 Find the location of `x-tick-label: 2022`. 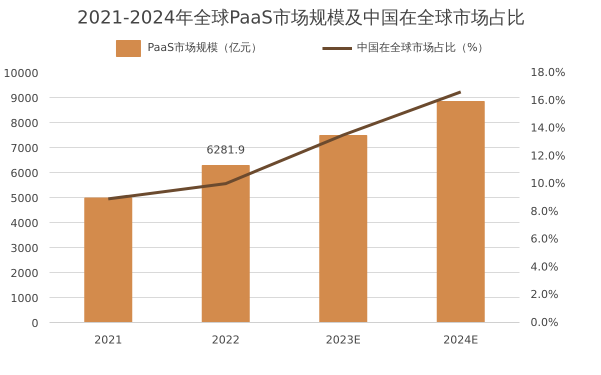

x-tick-label: 2022 is located at coordinates (226, 340).